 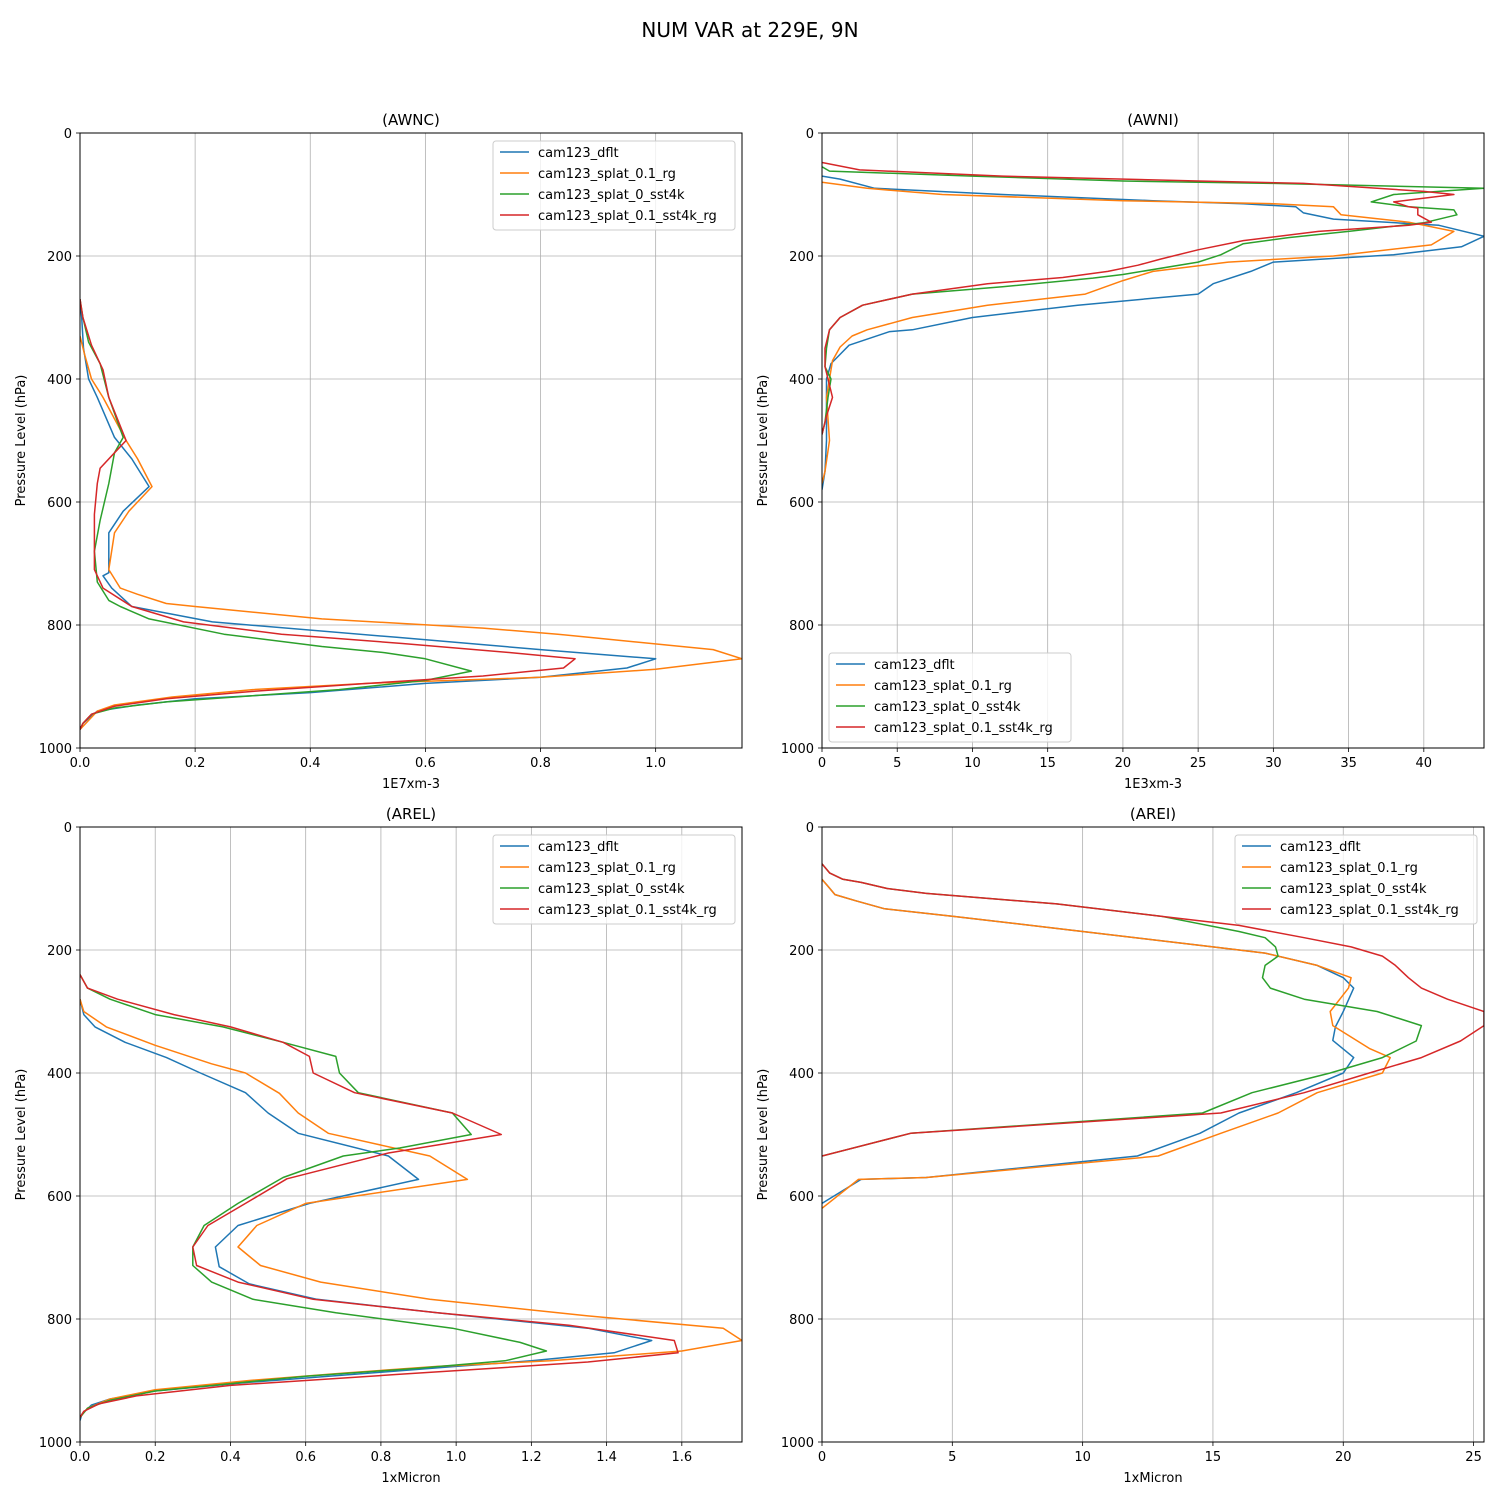 I want to click on x-tick-label: 35, so click(x=1348, y=763).